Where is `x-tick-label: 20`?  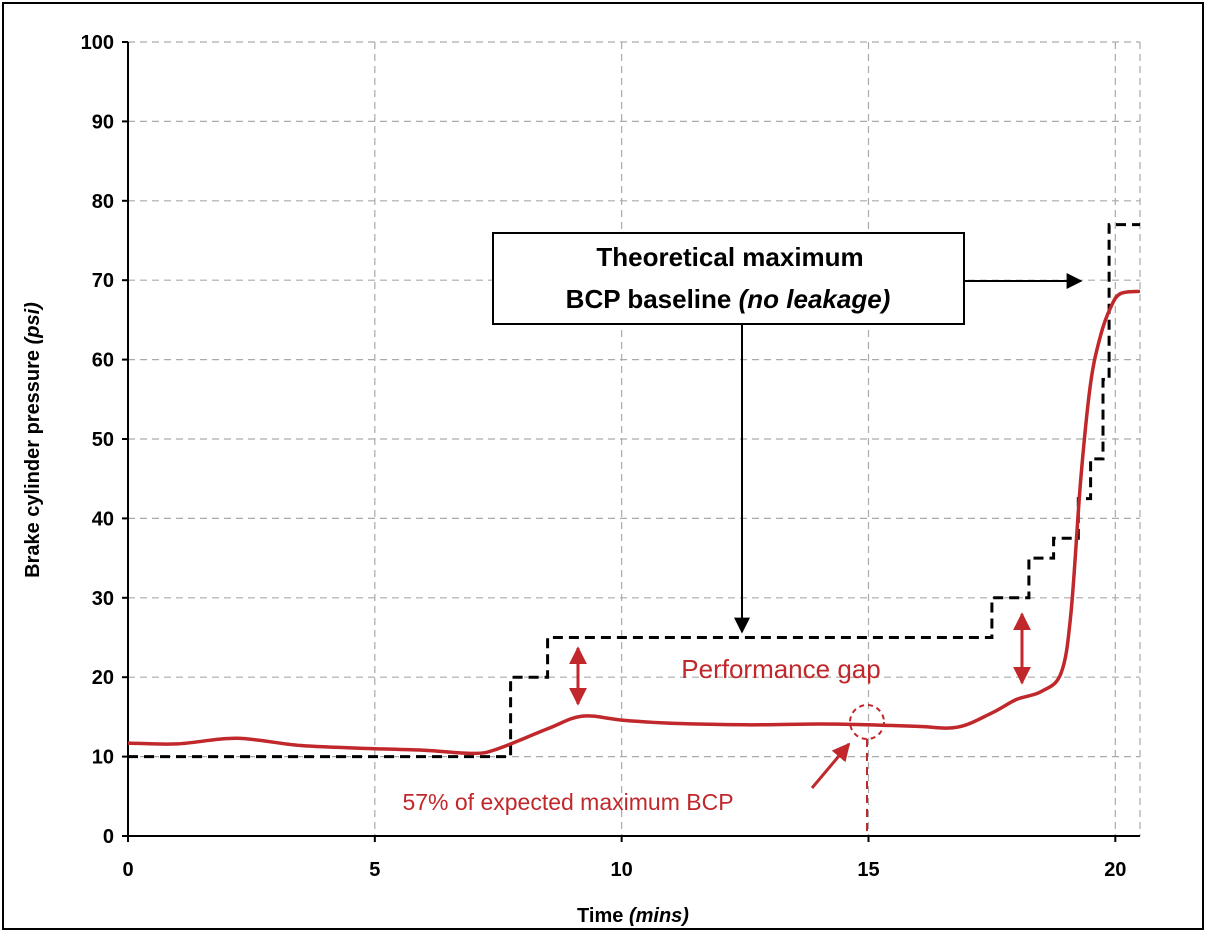 x-tick-label: 20 is located at coordinates (1115, 870).